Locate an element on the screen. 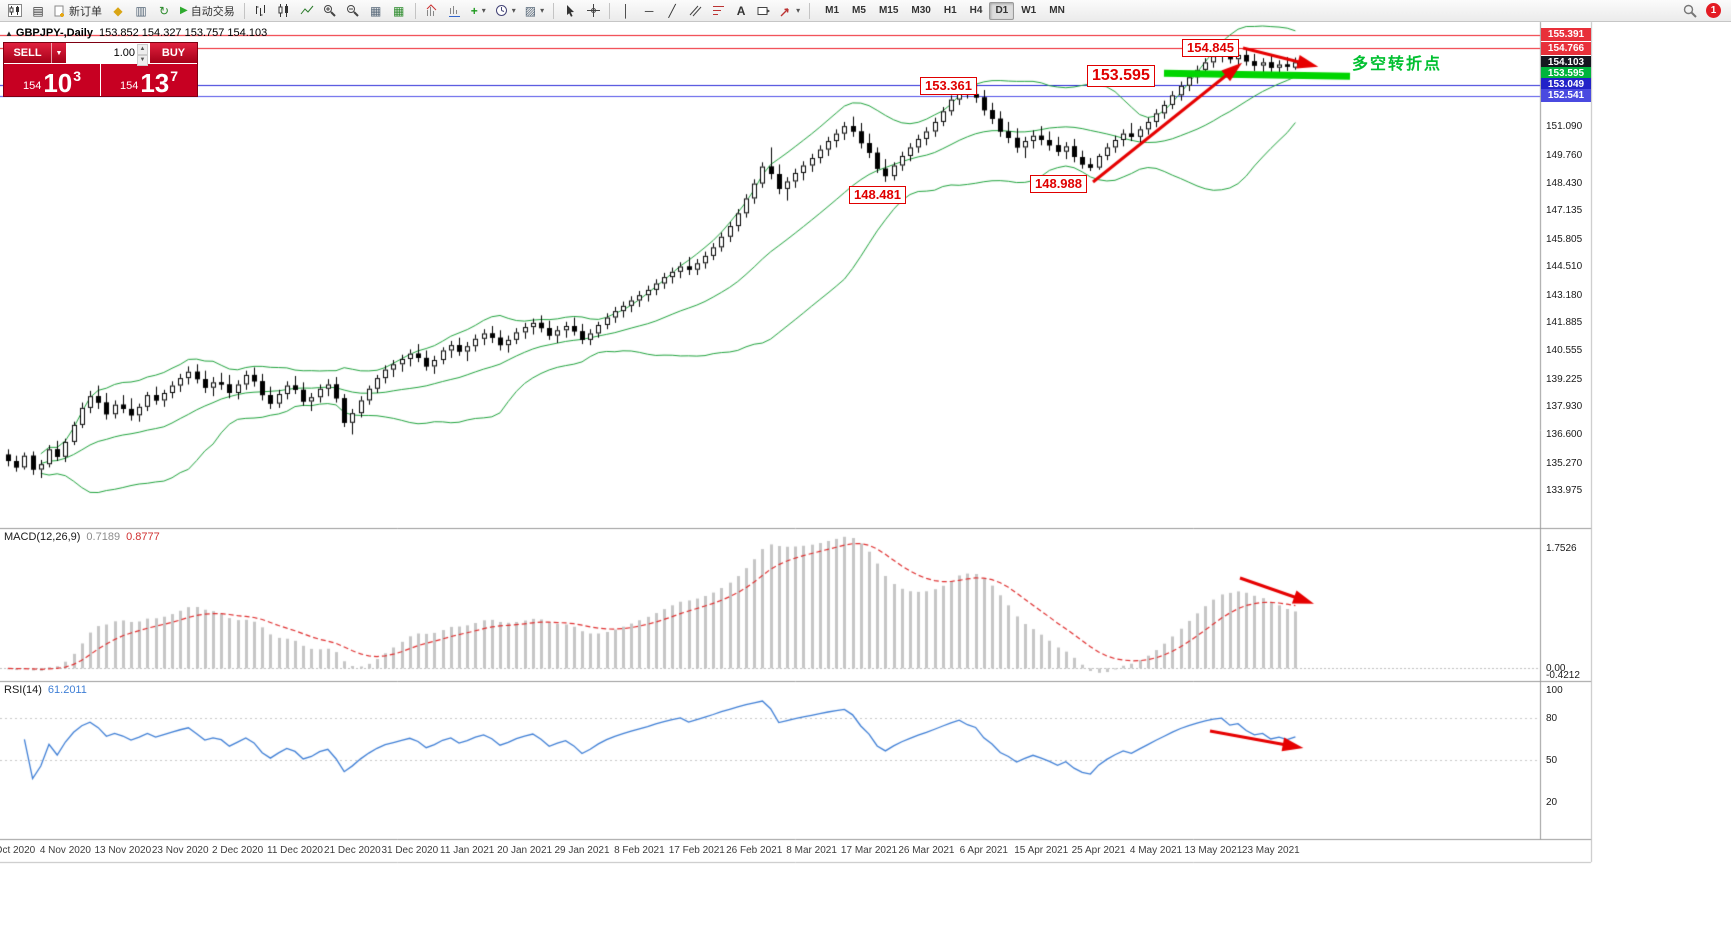  indicator-axis-label: 20 is located at coordinates (1552, 803).